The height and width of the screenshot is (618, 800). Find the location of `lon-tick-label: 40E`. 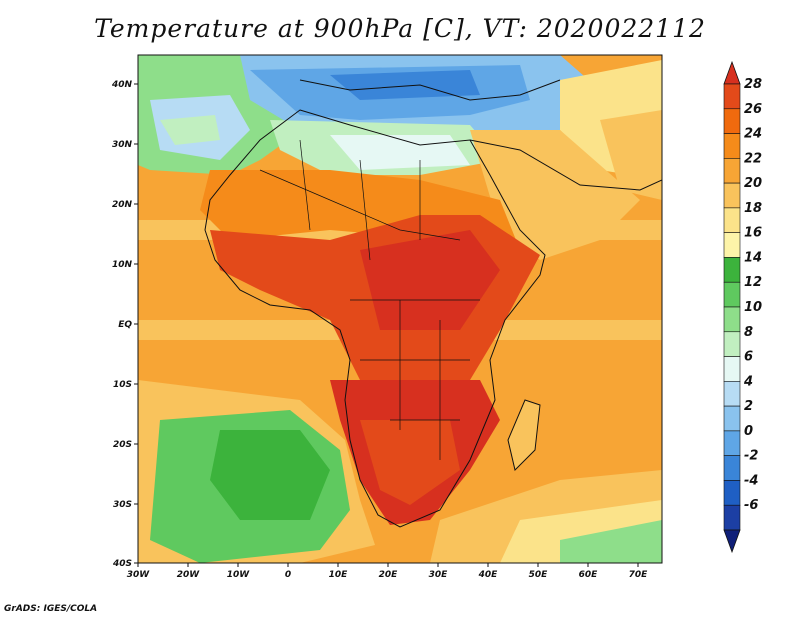

lon-tick-label: 40E is located at coordinates (488, 575).